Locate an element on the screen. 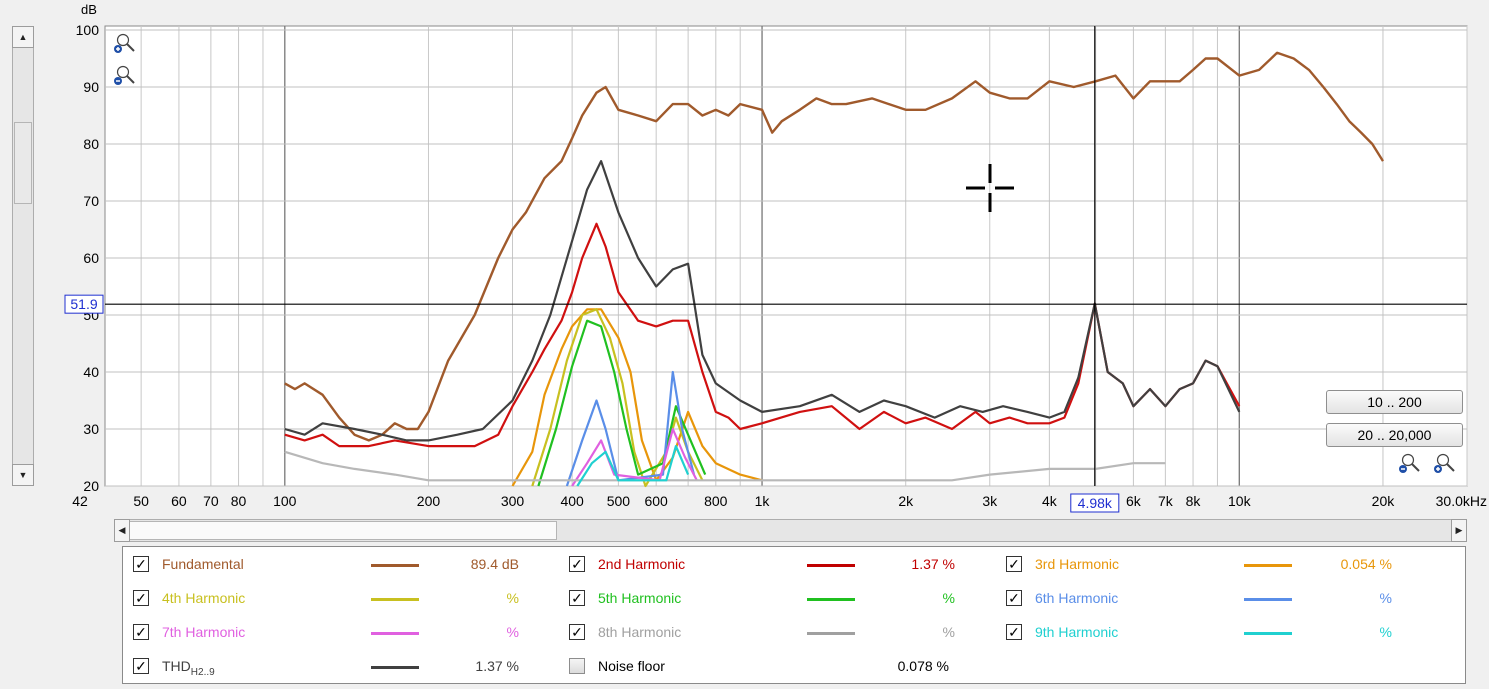 This screenshot has width=1489, height=689. legend-label-text: Fundamental is located at coordinates (203, 564).